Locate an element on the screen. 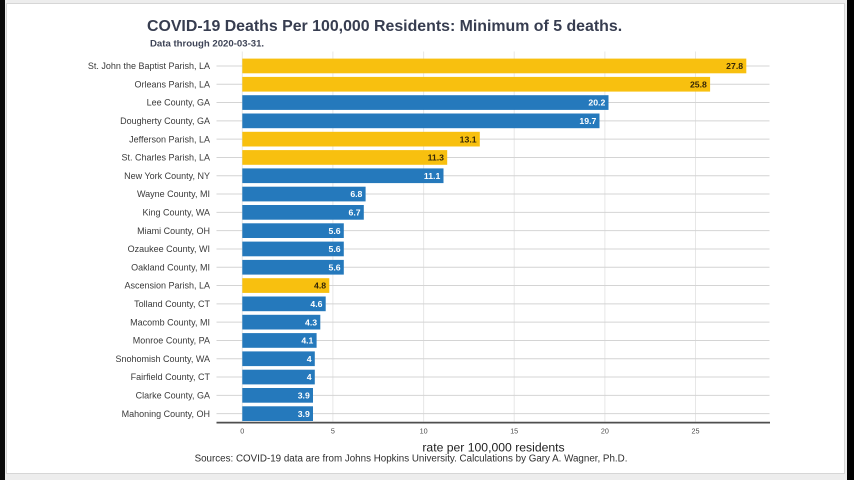  svg-text: Oakland County, MI is located at coordinates (170, 267).